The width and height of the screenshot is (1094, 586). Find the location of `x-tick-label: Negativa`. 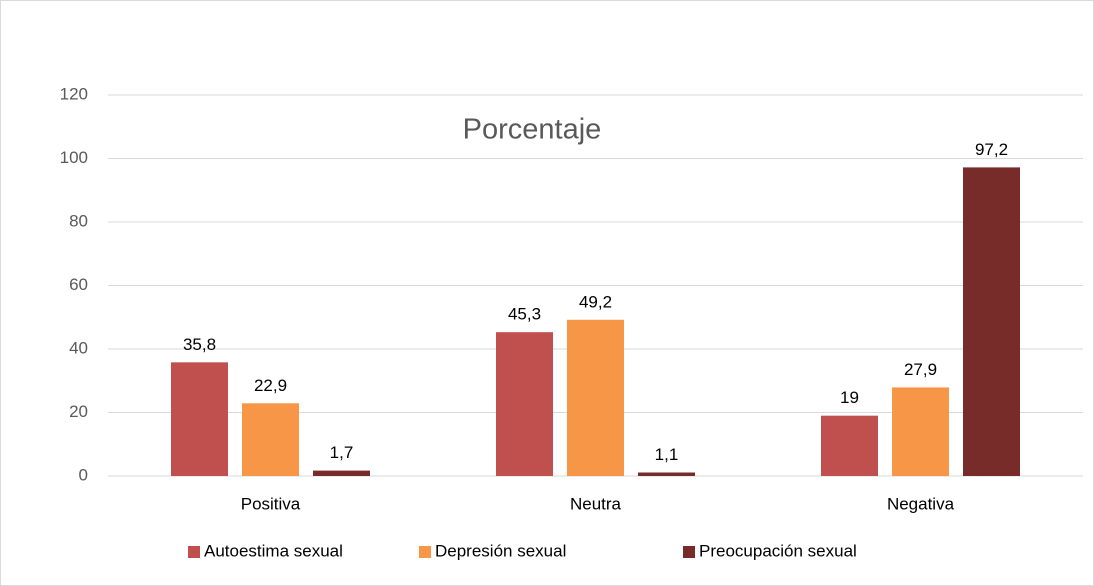

x-tick-label: Negativa is located at coordinates (921, 503).